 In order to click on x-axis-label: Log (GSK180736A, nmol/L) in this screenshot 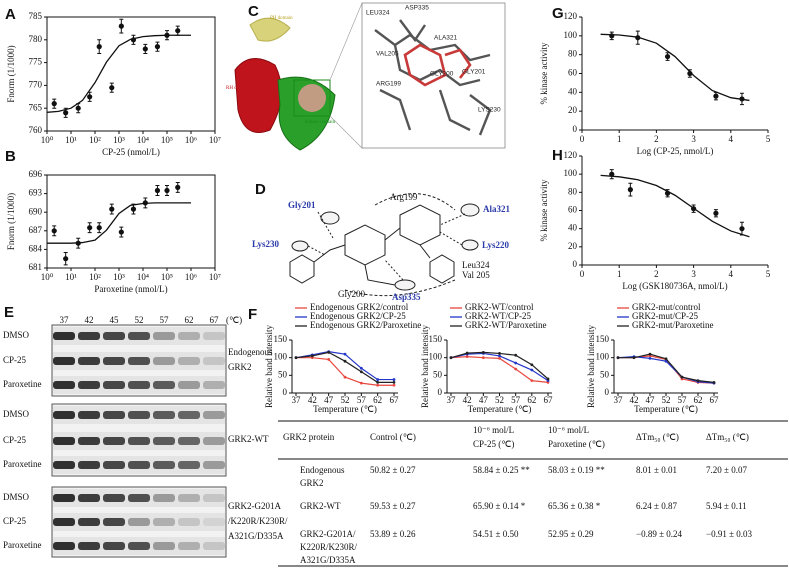, I will do `click(674, 286)`.